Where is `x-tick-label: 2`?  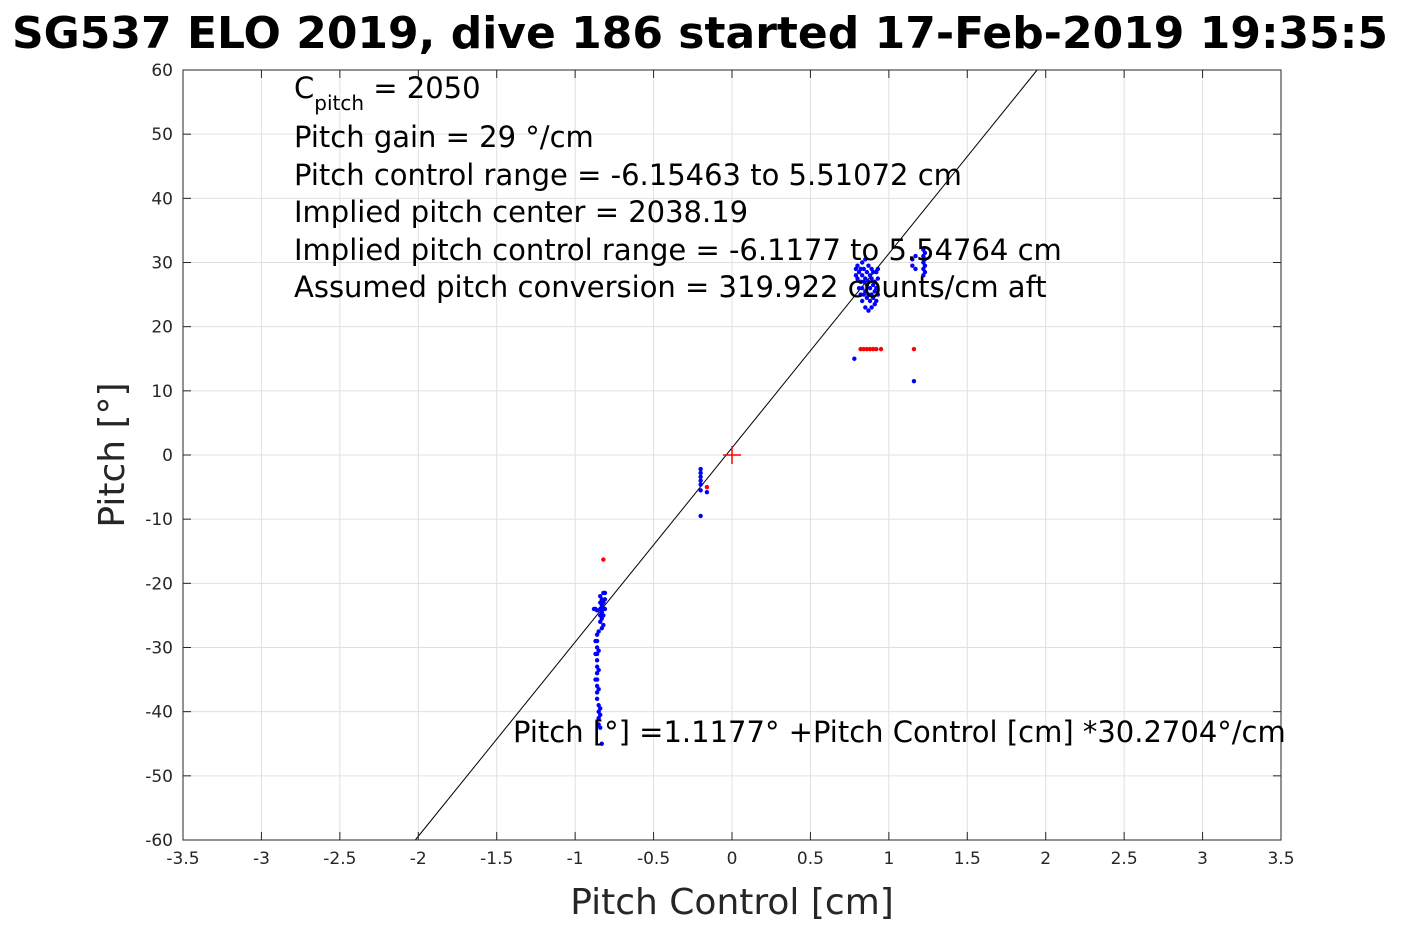
x-tick-label: 2 is located at coordinates (1045, 859).